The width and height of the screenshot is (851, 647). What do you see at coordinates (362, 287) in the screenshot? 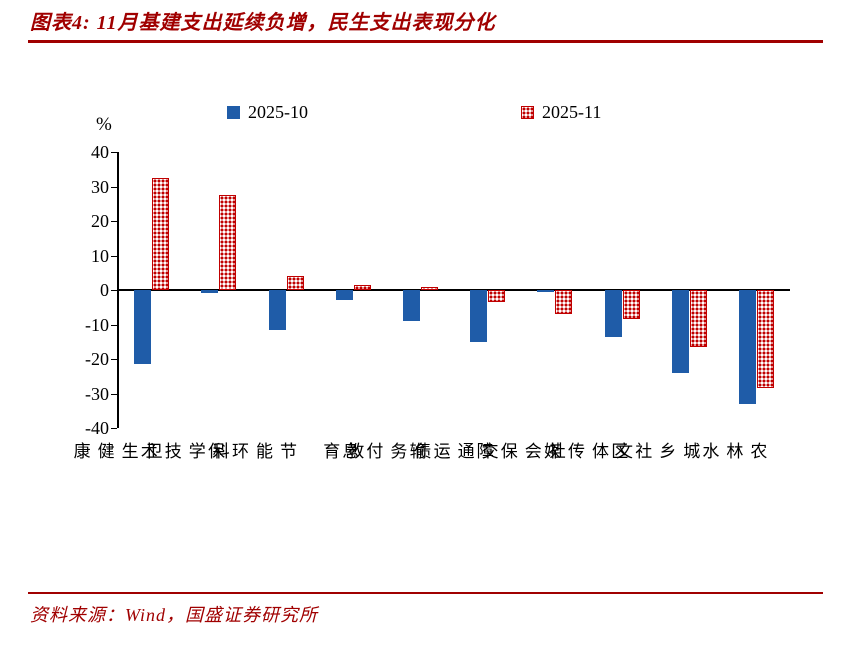
I see `bar-2025-11-教育` at bounding box center [362, 287].